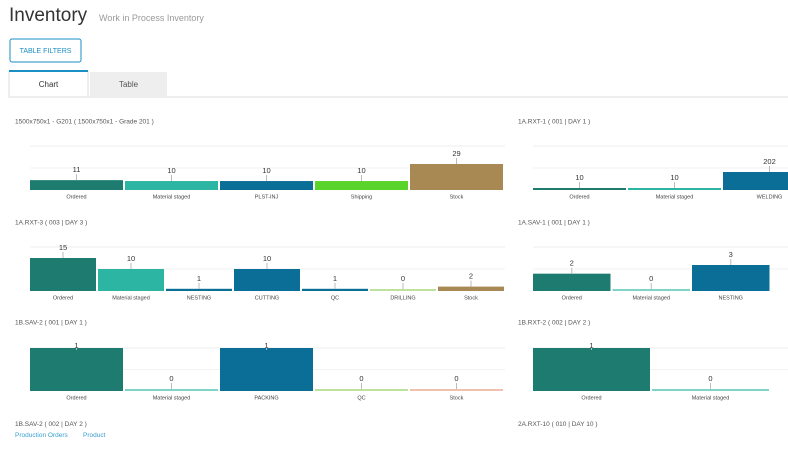 The image size is (788, 449). Describe the element at coordinates (402, 298) in the screenshot. I see `category-label: DRILLING` at that location.